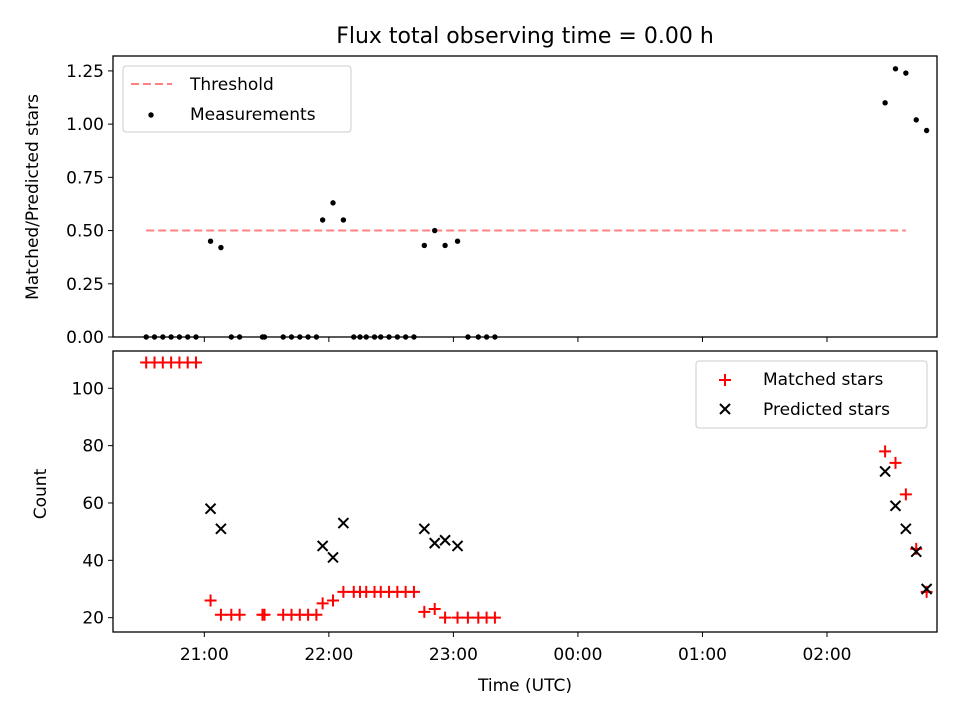 The width and height of the screenshot is (960, 720). I want to click on top-y-tick-label: 0.50, so click(85, 232).